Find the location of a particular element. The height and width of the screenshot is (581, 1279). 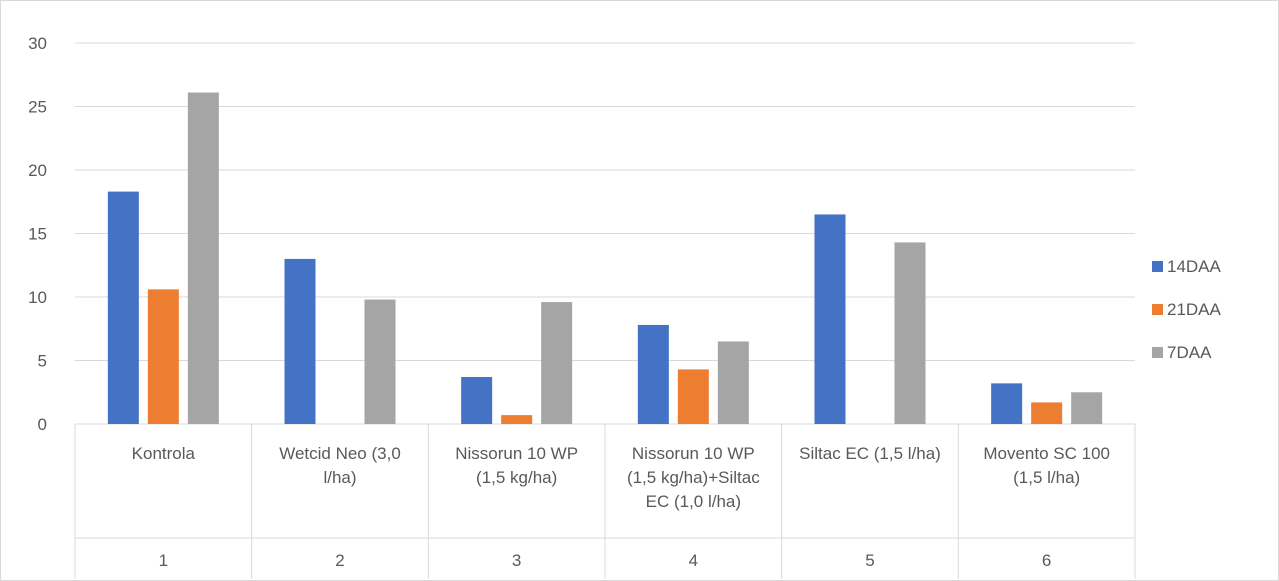

category-label: (1,5 l/ha) is located at coordinates (1046, 477).